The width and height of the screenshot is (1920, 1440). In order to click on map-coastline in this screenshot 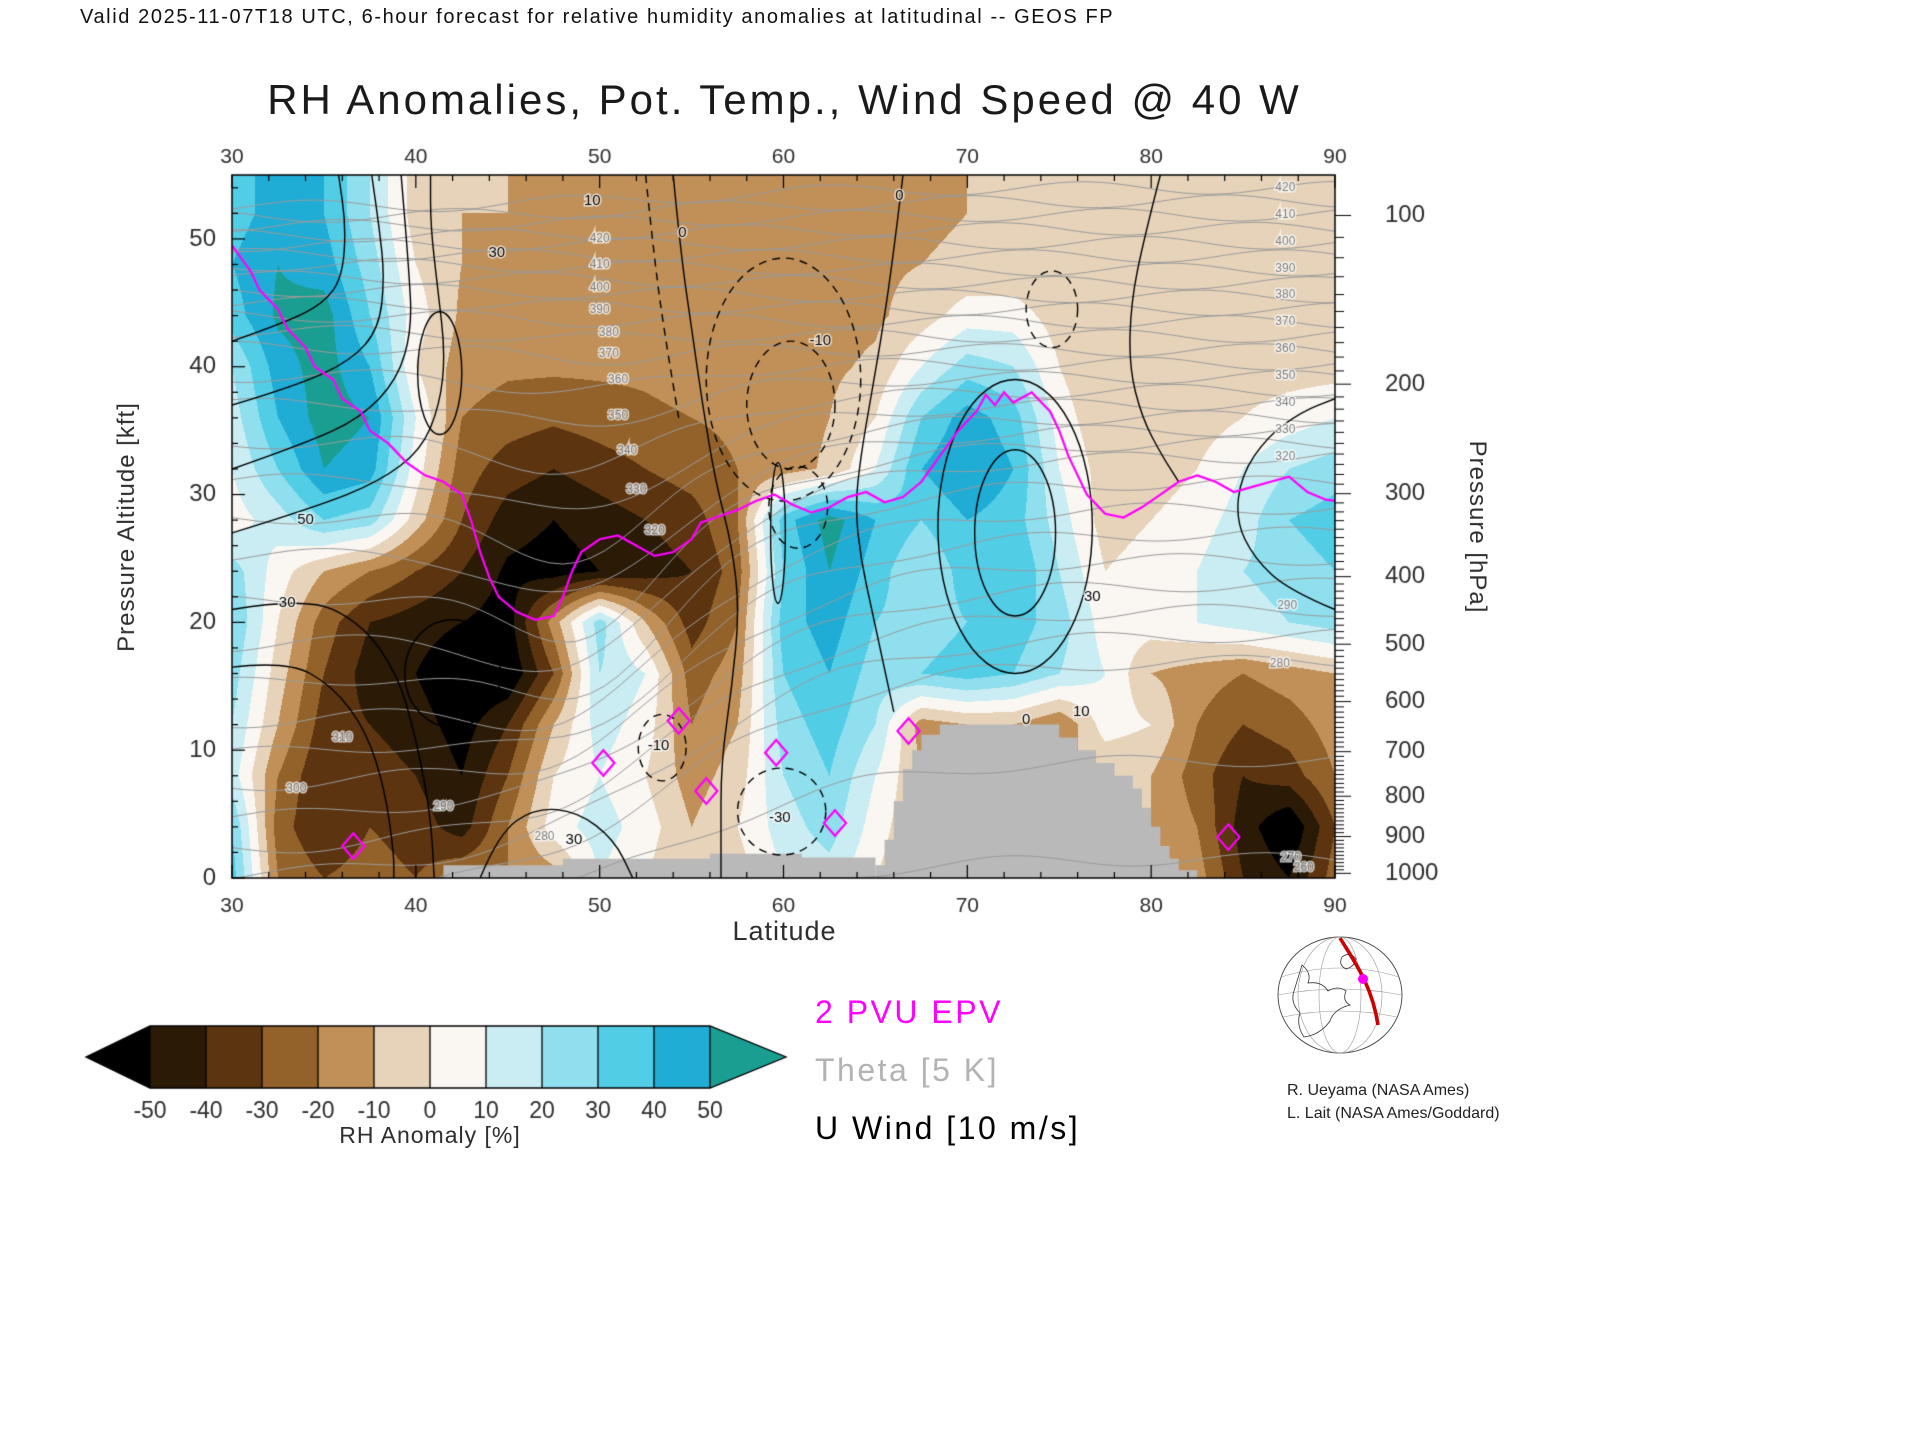, I will do `click(1324, 996)`.